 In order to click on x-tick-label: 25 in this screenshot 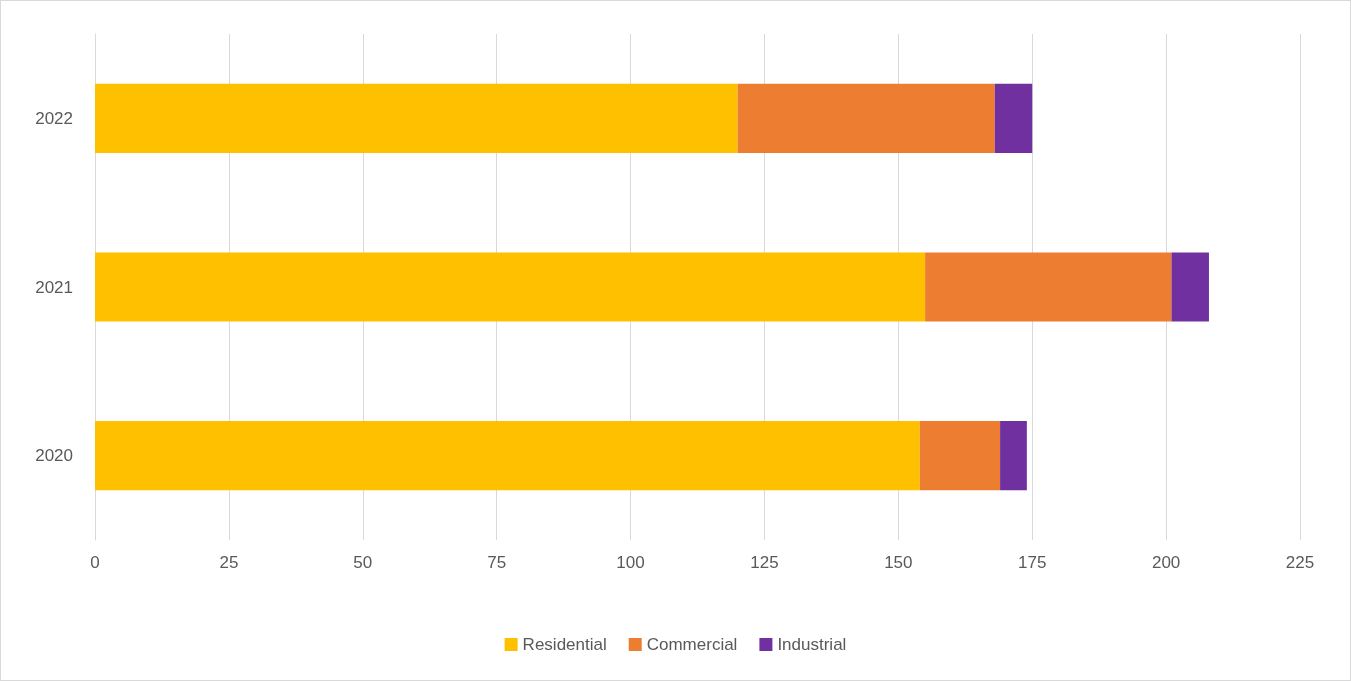, I will do `click(229, 562)`.